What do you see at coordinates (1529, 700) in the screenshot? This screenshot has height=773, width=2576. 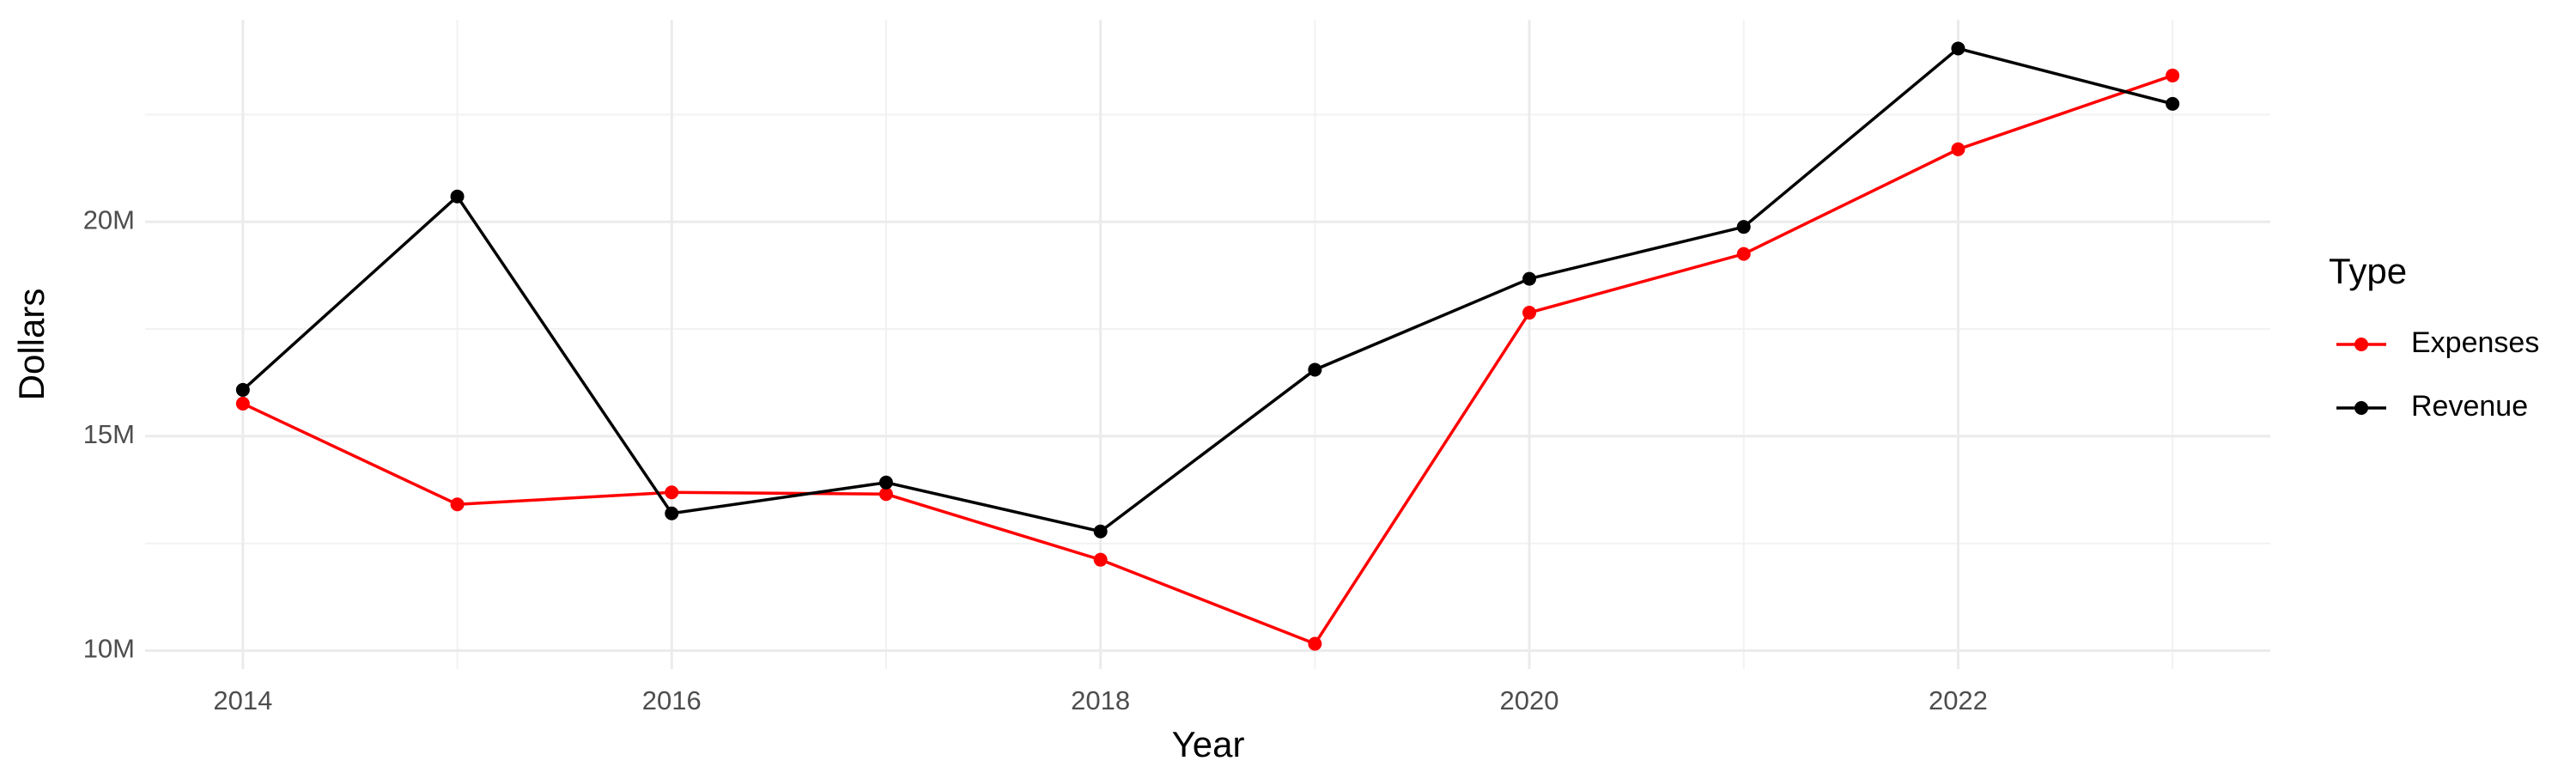 I see `x-tick-label: 2020` at bounding box center [1529, 700].